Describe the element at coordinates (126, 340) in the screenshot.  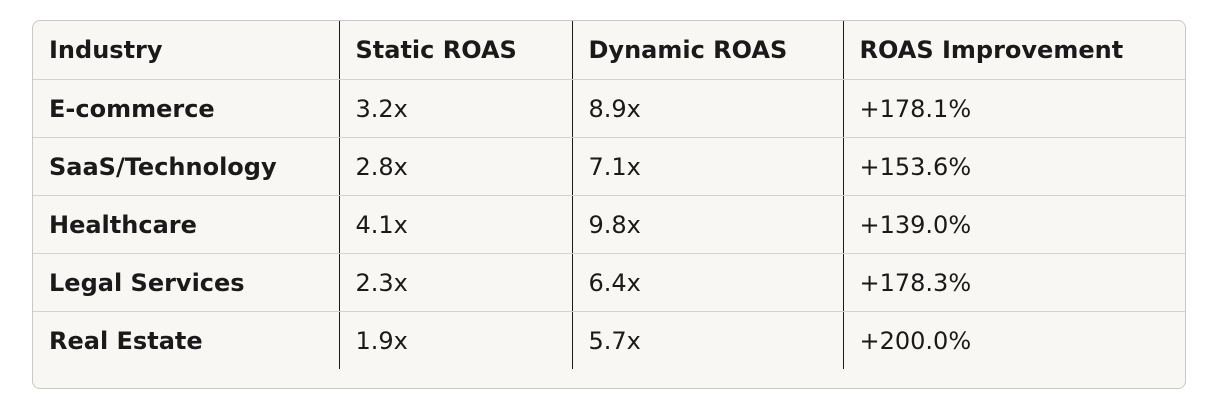
I see `industry-cell: Real Estate` at that location.